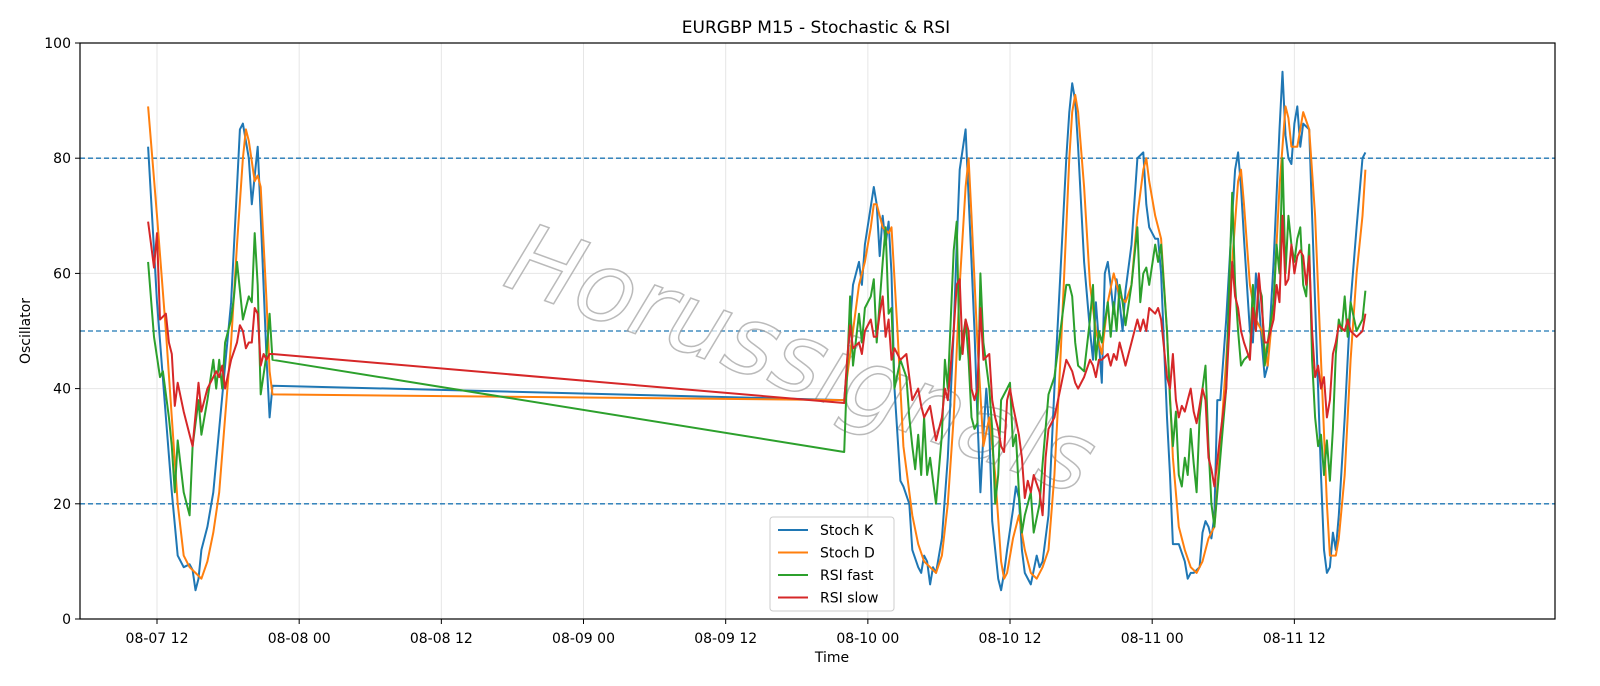 The height and width of the screenshot is (686, 1600). What do you see at coordinates (57, 44) in the screenshot?
I see `y-tick-label: 100` at bounding box center [57, 44].